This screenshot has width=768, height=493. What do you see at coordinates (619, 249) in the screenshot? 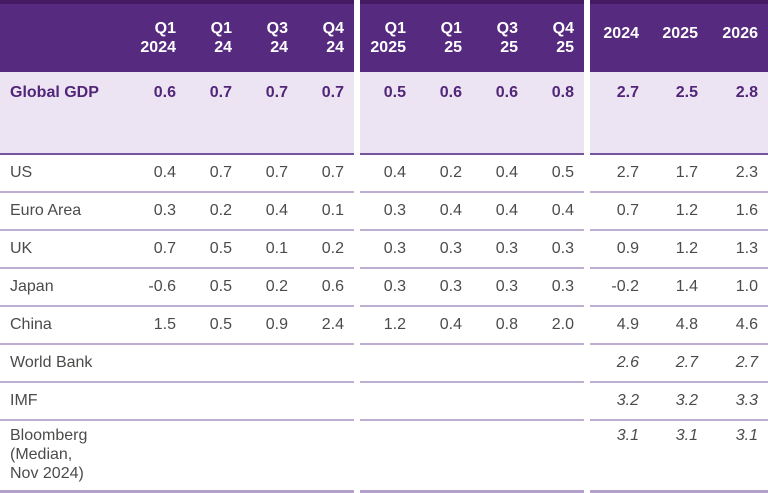
I see `value-cell: 0.9` at bounding box center [619, 249].